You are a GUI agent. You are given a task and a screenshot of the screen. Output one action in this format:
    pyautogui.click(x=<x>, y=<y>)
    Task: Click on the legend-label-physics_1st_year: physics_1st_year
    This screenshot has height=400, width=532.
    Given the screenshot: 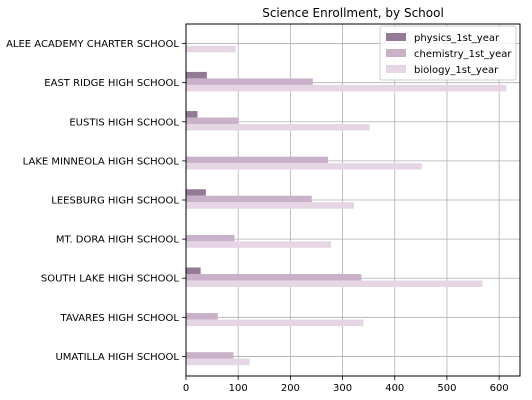 What is the action you would take?
    pyautogui.click(x=457, y=38)
    